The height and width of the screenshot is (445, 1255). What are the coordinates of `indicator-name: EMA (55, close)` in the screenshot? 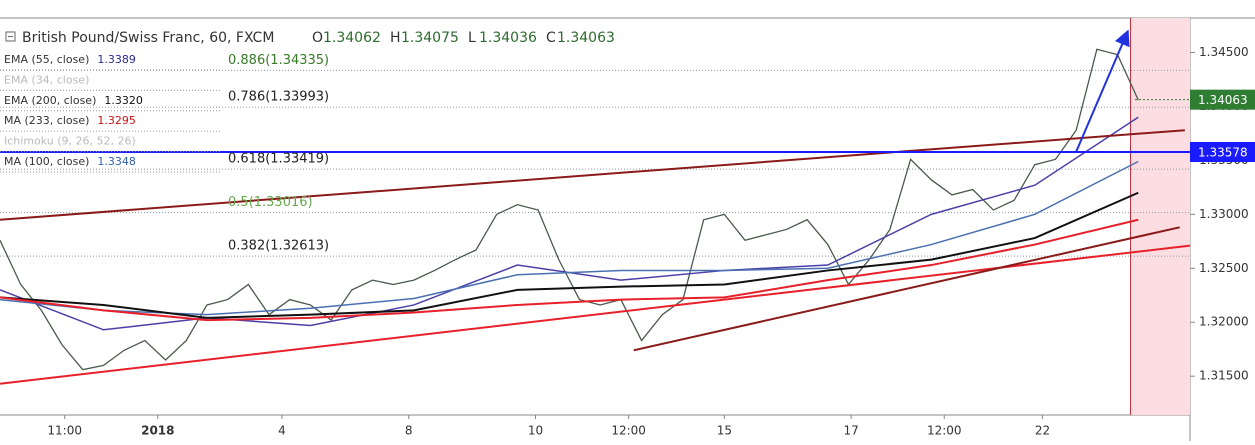 It's located at (46, 59).